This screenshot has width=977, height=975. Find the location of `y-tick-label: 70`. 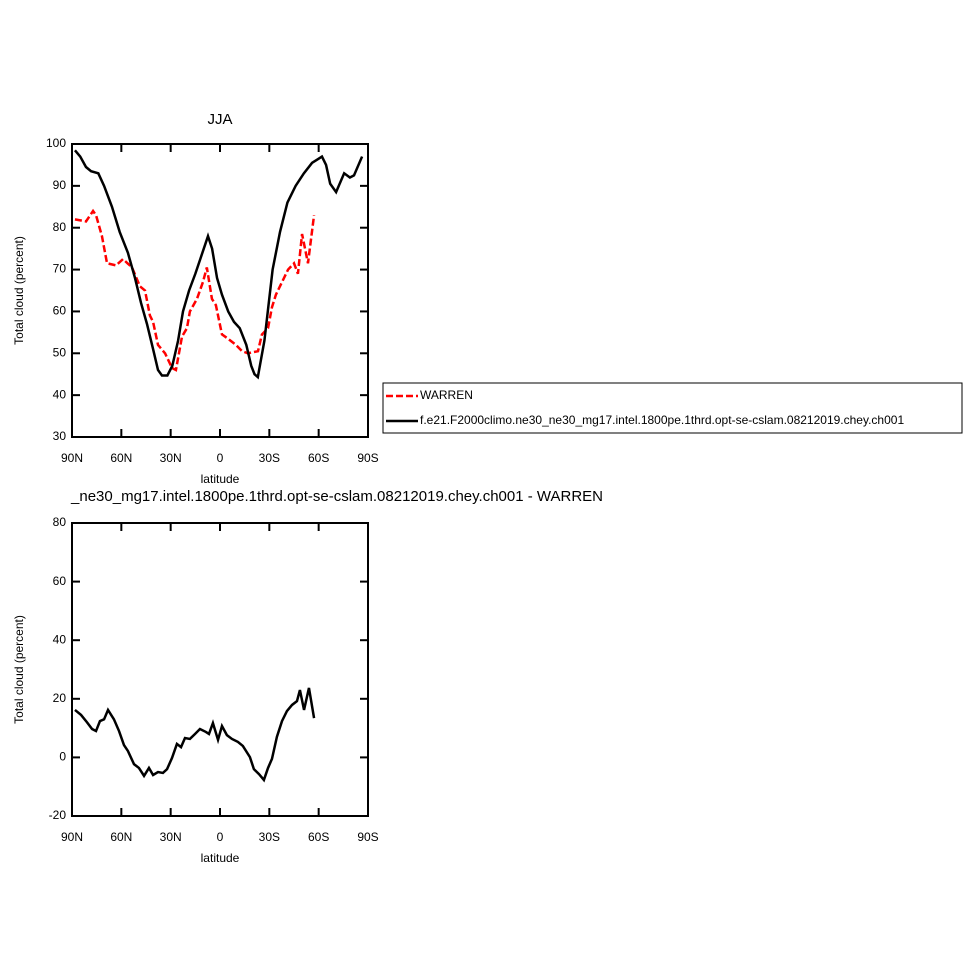

y-tick-label: 70 is located at coordinates (60, 269).